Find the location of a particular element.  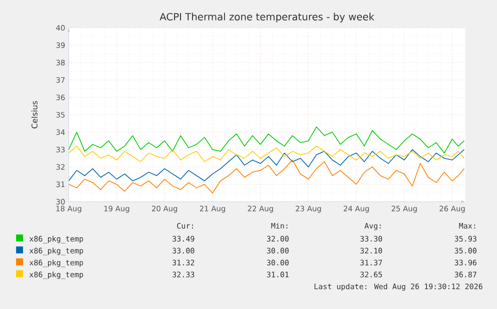

chart-title: ACPI Thermal zone temperatures - by week is located at coordinates (267, 17).